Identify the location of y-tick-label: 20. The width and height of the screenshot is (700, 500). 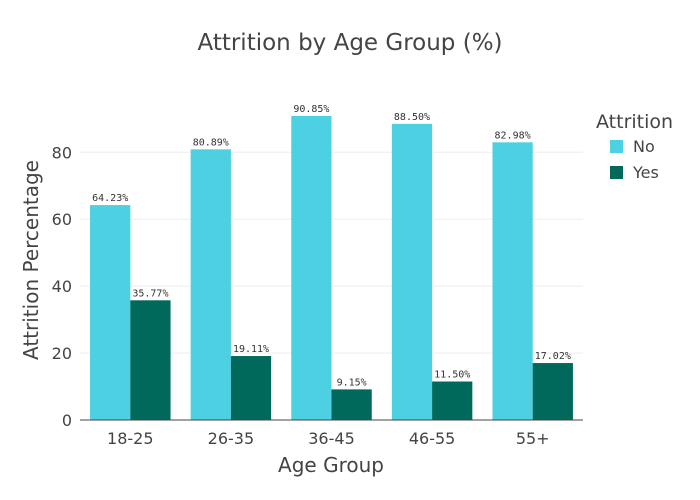
(62, 353).